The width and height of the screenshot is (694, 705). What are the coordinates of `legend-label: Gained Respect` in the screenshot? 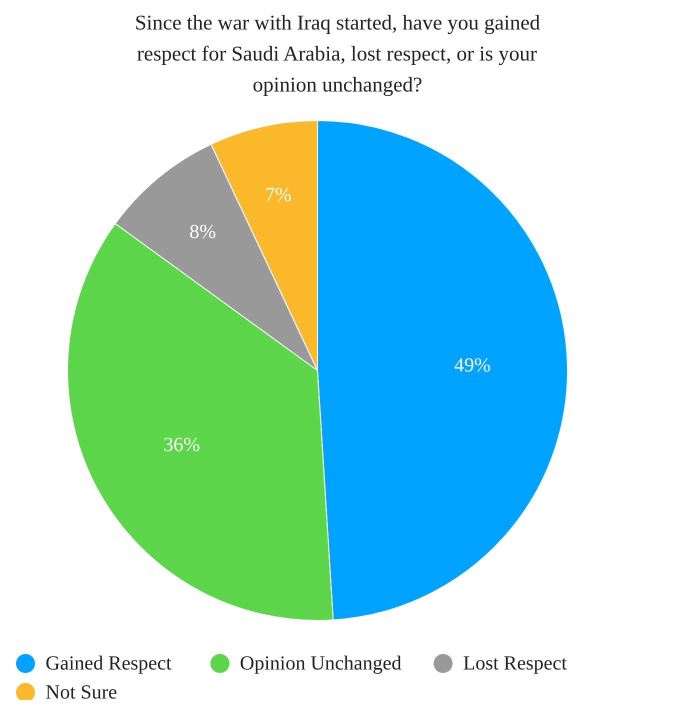 It's located at (109, 663).